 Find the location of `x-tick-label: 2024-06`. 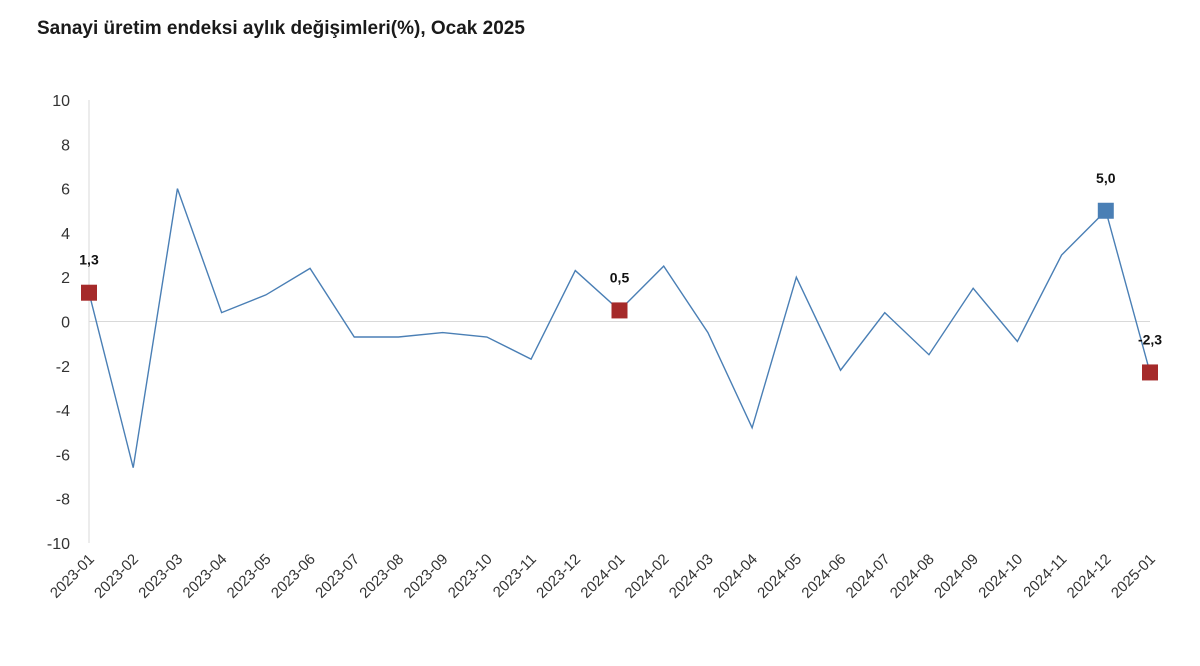

x-tick-label: 2024-06 is located at coordinates (823, 576).